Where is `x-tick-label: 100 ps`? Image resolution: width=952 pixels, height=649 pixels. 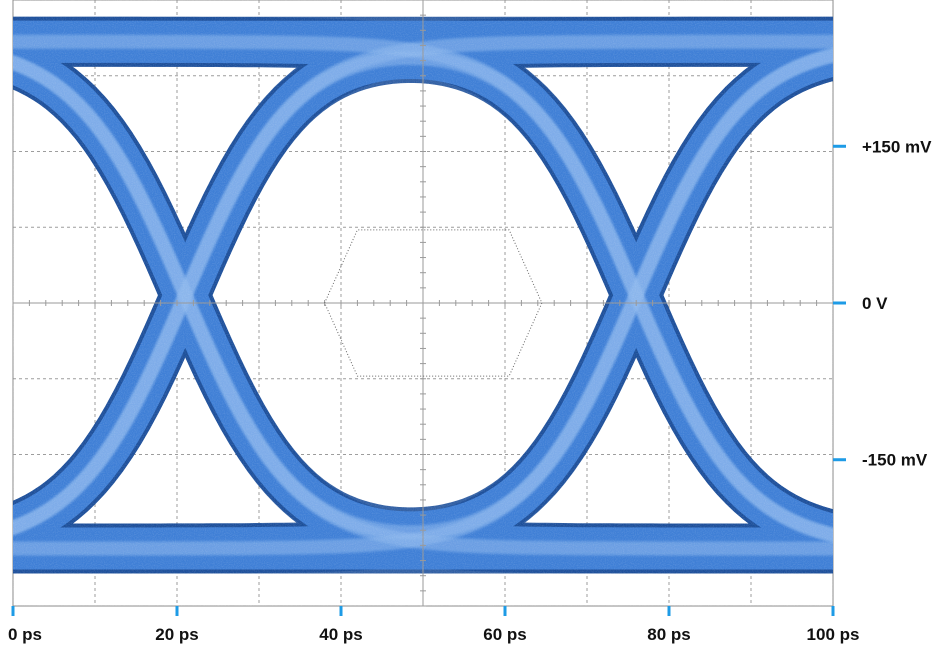 x-tick-label: 100 ps is located at coordinates (833, 634).